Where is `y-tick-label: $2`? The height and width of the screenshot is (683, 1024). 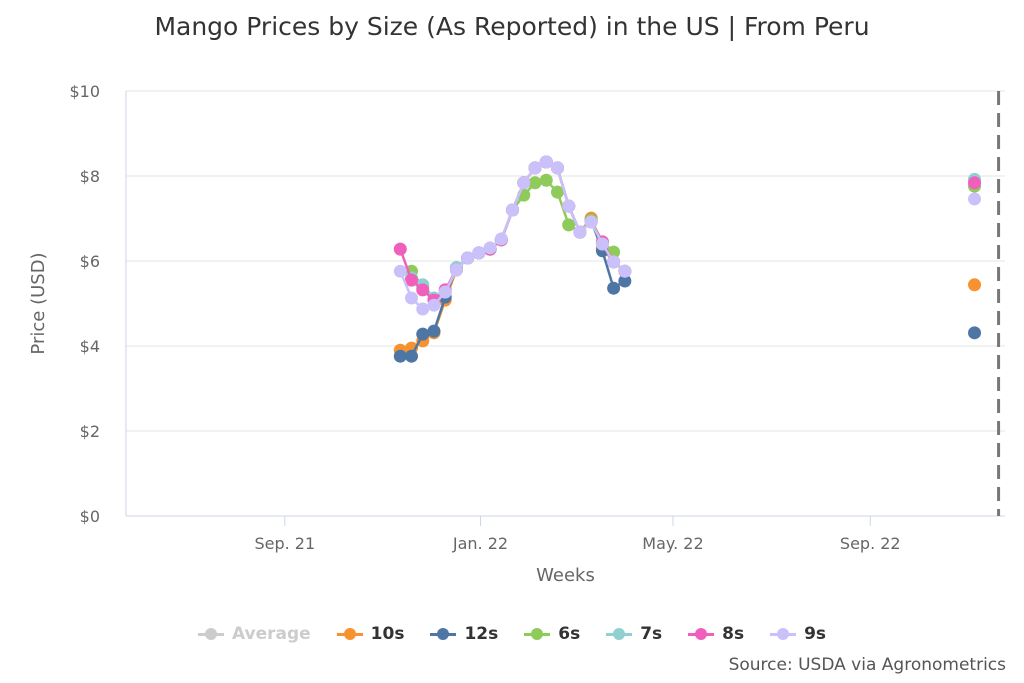
y-tick-label: $2 is located at coordinates (90, 431).